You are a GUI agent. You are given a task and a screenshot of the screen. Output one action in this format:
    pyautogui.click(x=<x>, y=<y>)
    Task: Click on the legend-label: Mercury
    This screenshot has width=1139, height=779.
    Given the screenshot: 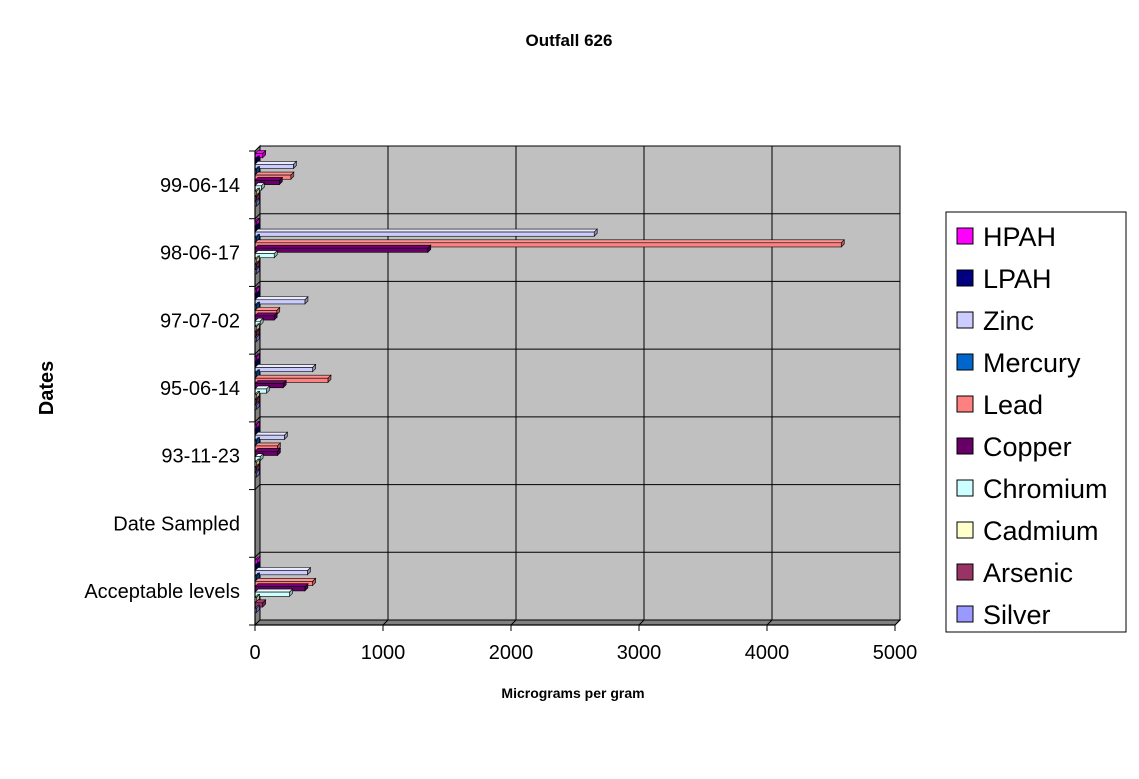 What is the action you would take?
    pyautogui.click(x=1032, y=363)
    